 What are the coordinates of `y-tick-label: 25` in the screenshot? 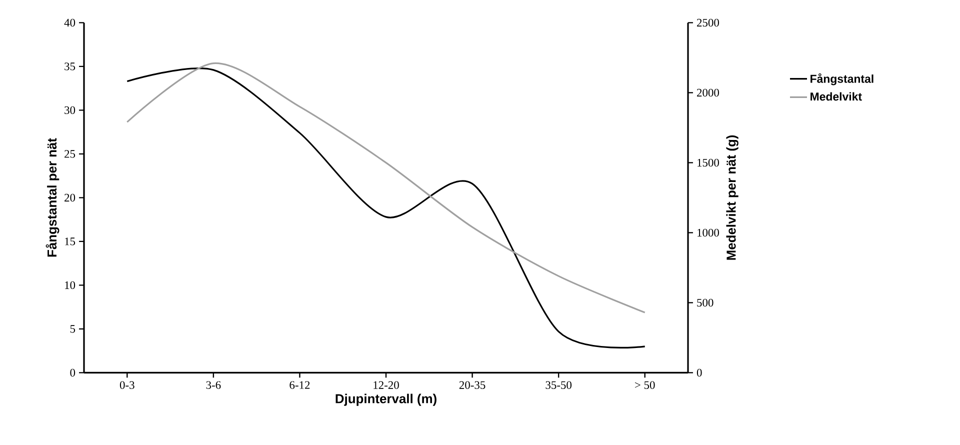 It's located at (70, 154).